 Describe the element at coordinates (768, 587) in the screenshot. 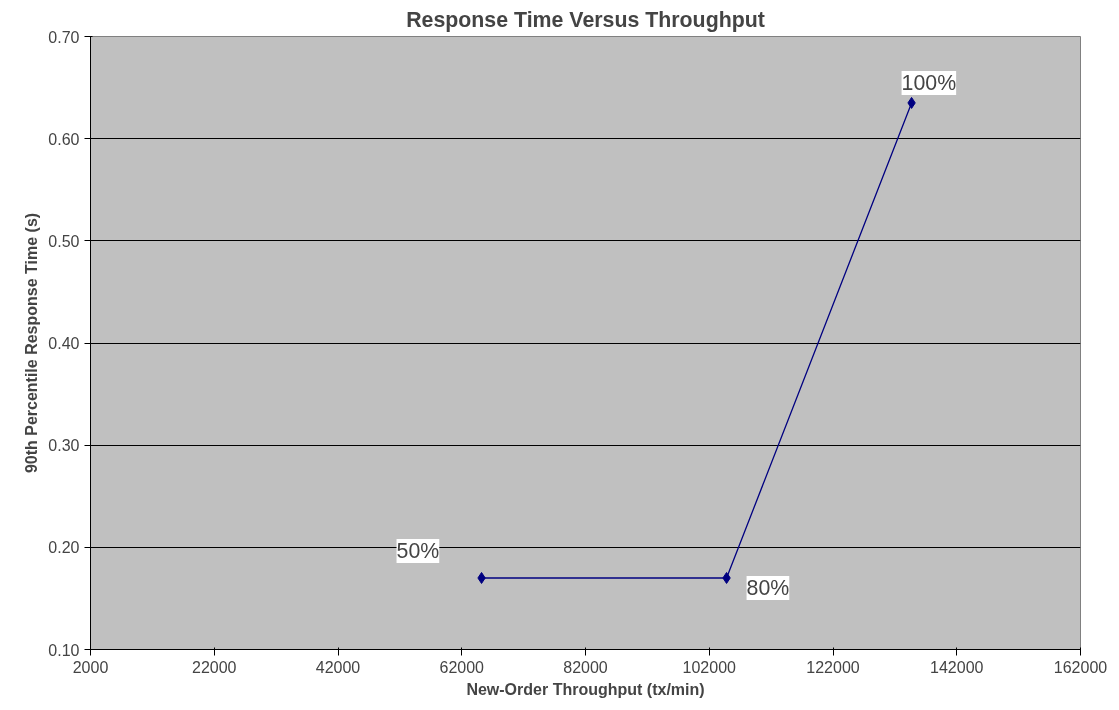

I see `annotation: 80%` at that location.